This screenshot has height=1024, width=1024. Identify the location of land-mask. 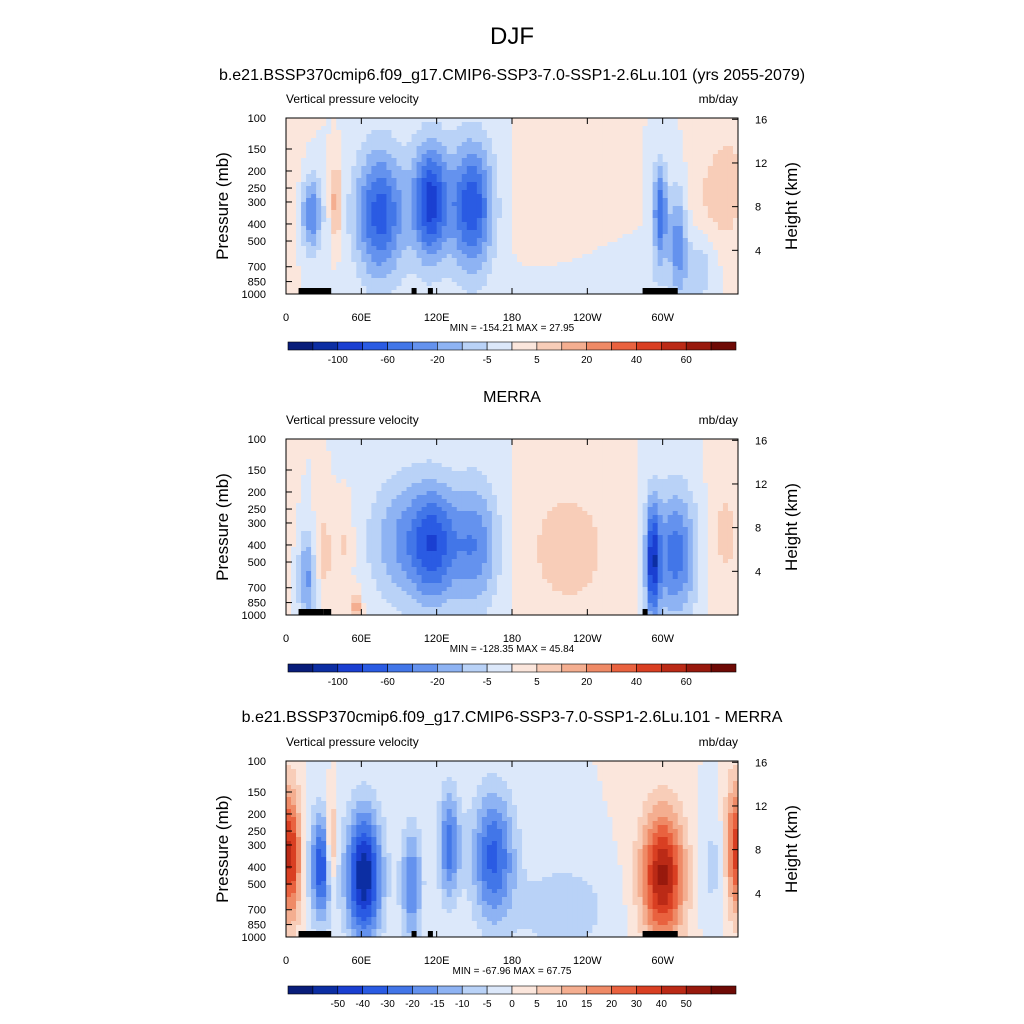
(414, 291).